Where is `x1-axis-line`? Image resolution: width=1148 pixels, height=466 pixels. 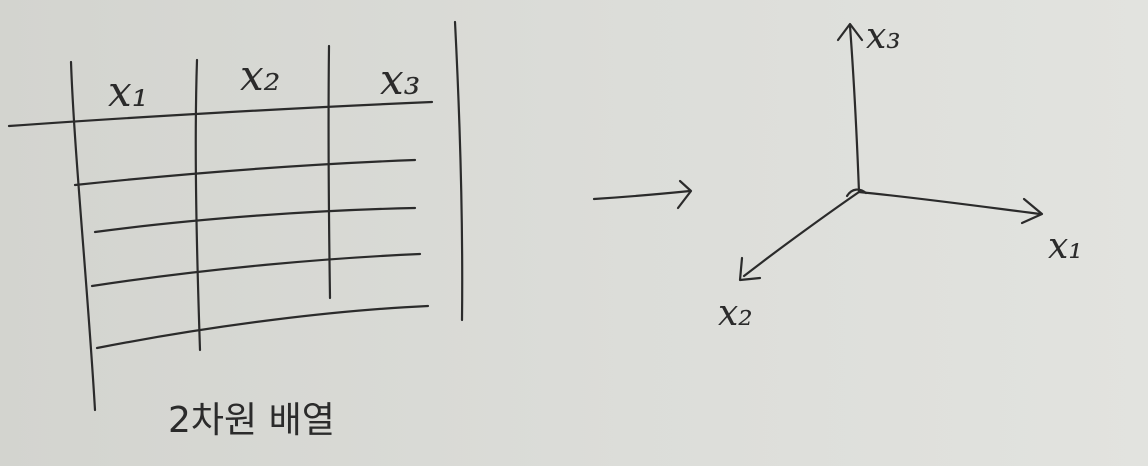 x1-axis-line is located at coordinates (949, 203).